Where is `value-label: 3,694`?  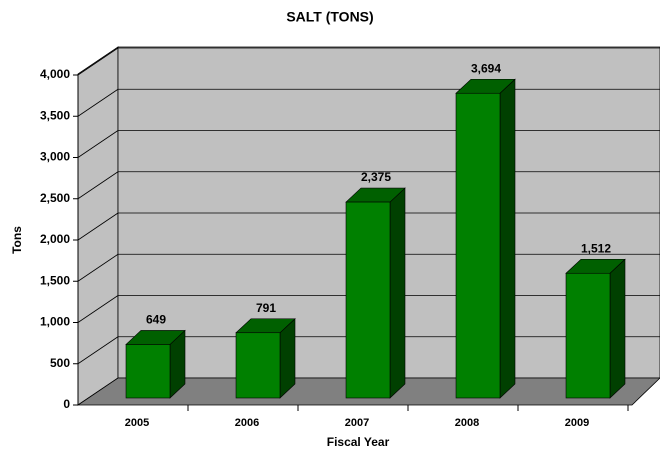 value-label: 3,694 is located at coordinates (486, 68).